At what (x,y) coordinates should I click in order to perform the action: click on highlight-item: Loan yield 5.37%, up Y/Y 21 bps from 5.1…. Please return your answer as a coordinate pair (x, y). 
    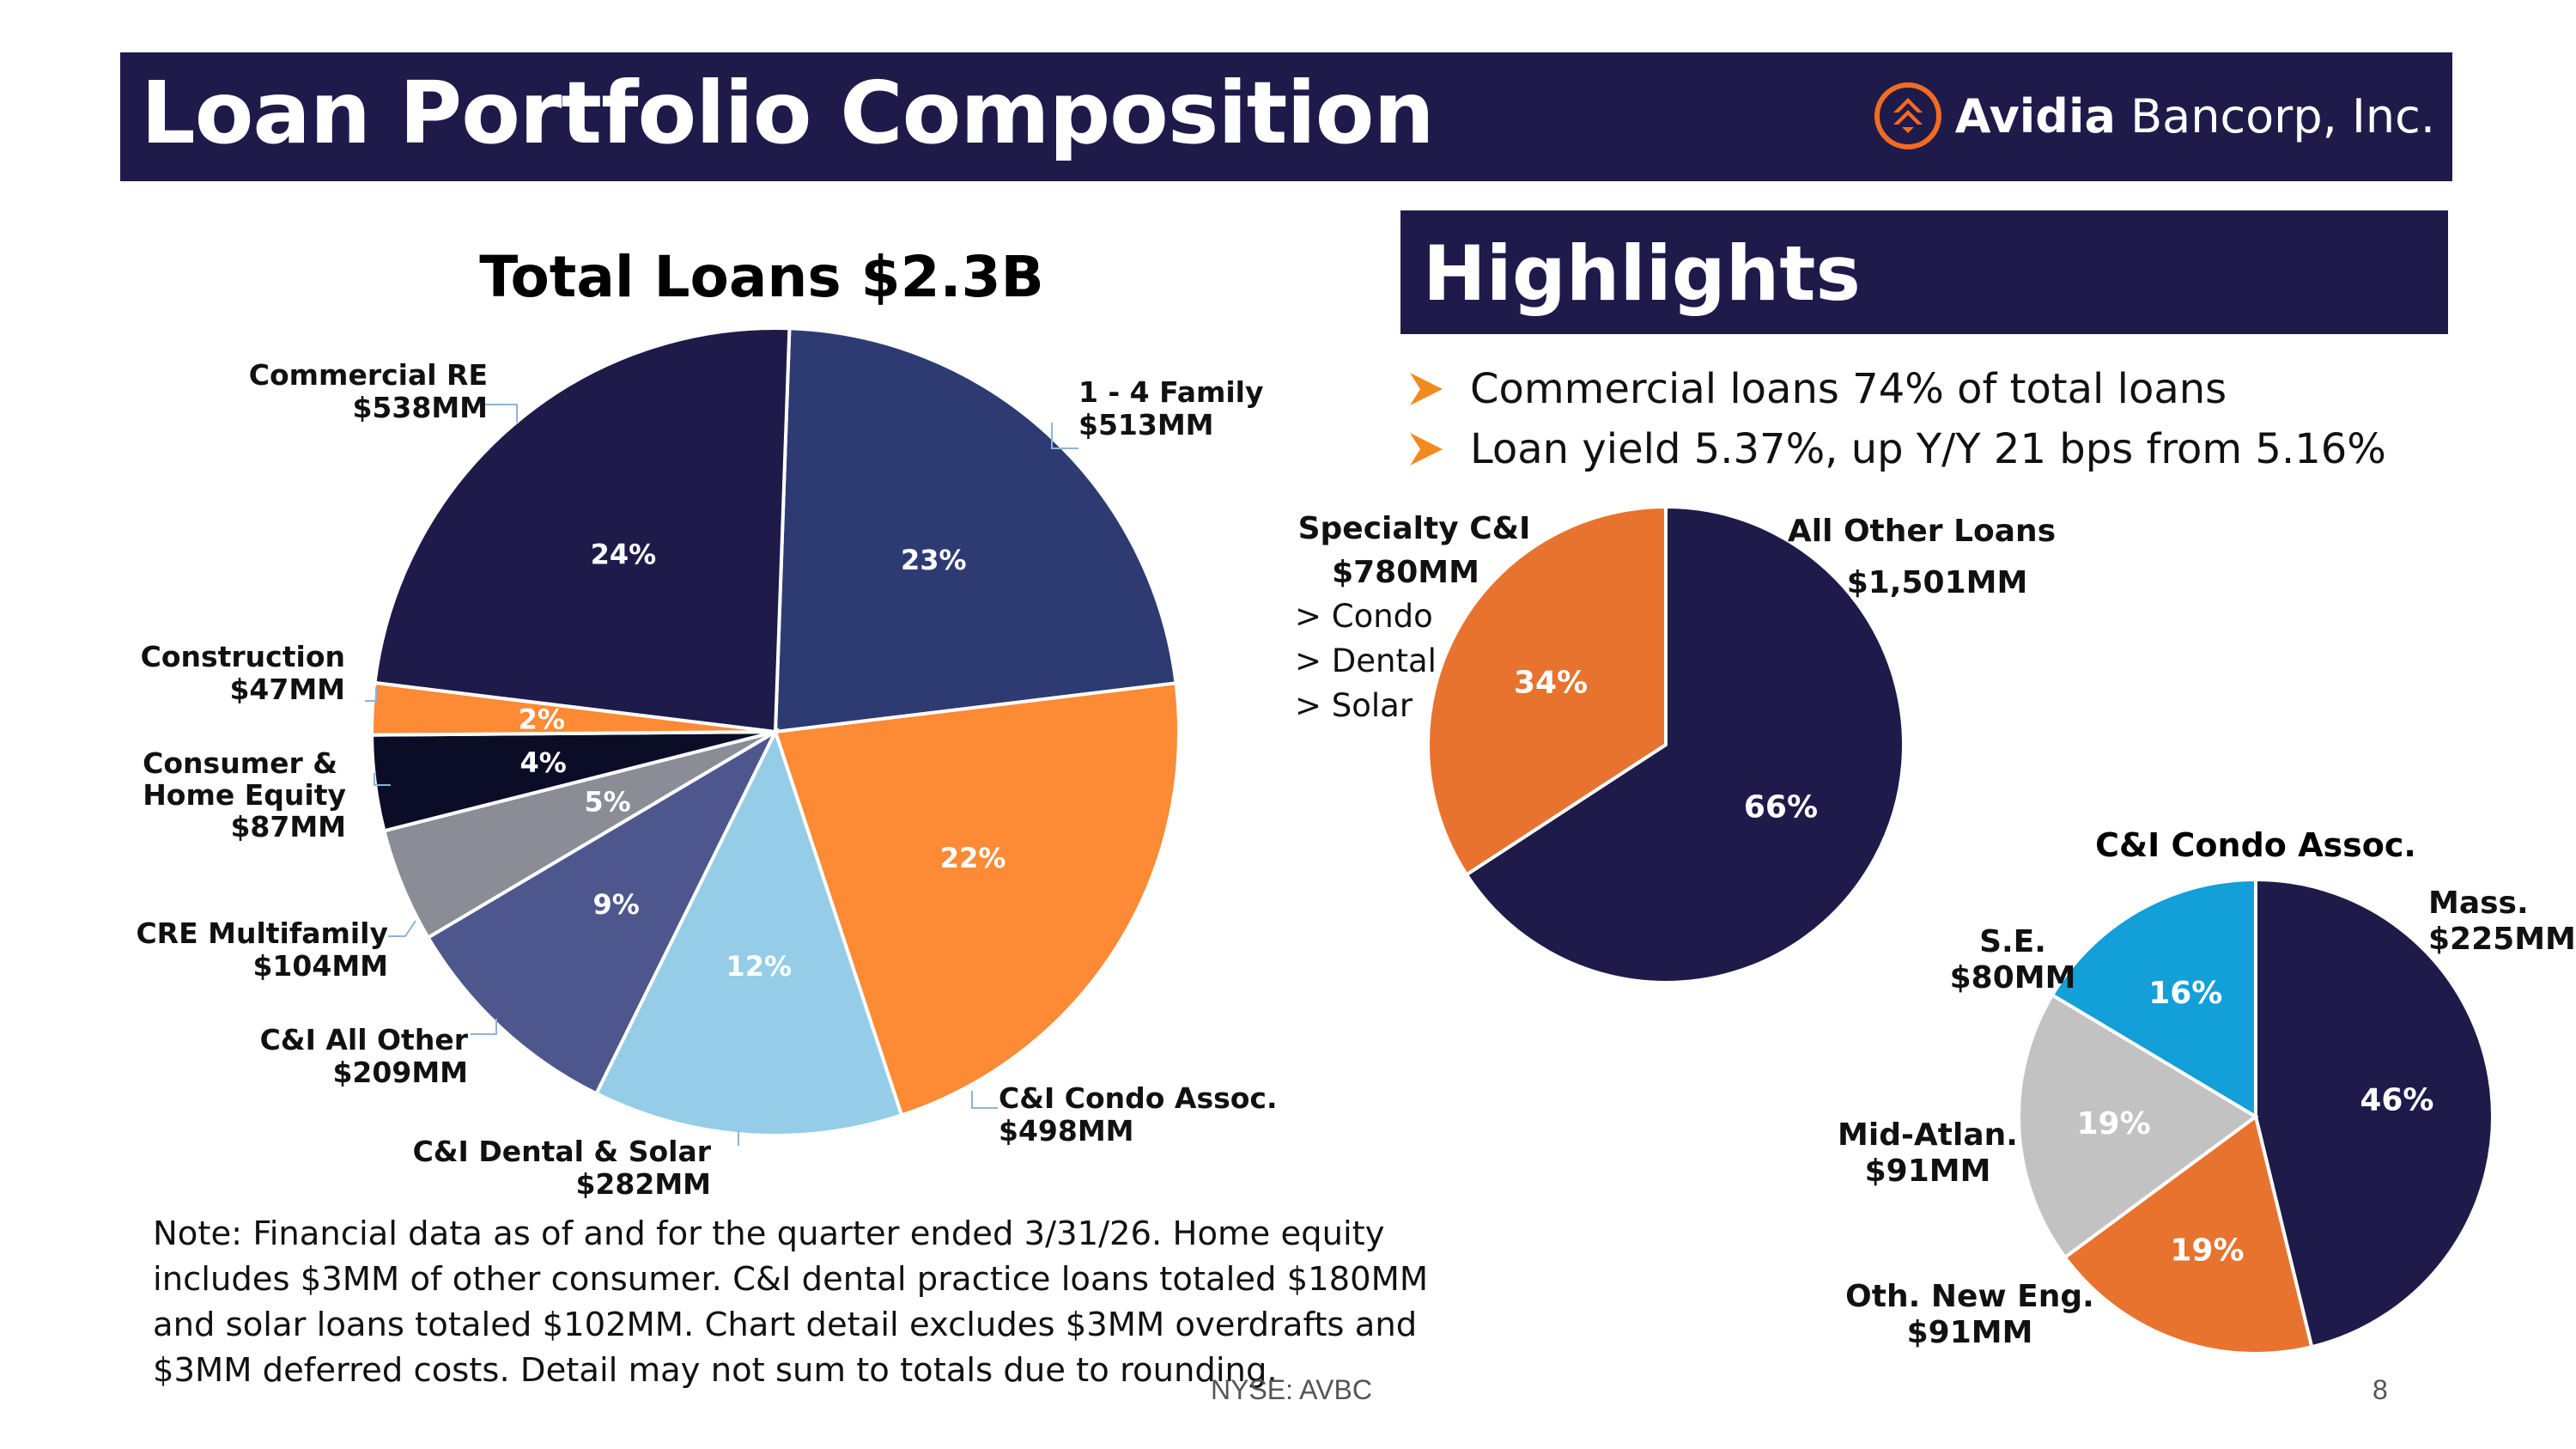
    Looking at the image, I should click on (1897, 449).